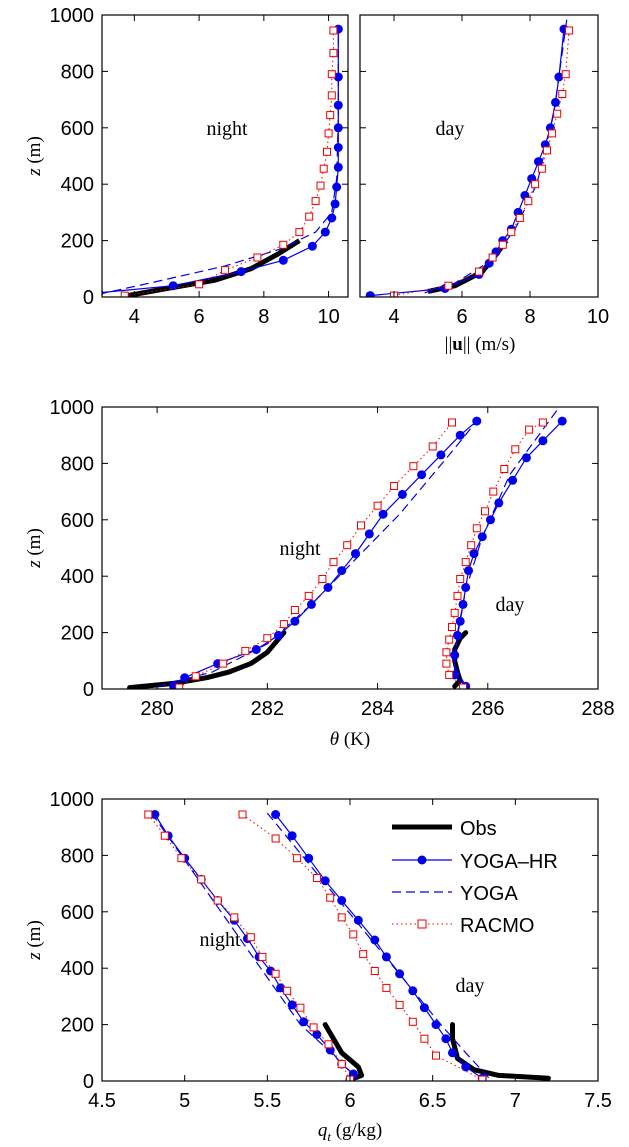 The image size is (629, 1147). What do you see at coordinates (509, 862) in the screenshot?
I see `legend-yoga-hr-label: YOGA–HR` at bounding box center [509, 862].